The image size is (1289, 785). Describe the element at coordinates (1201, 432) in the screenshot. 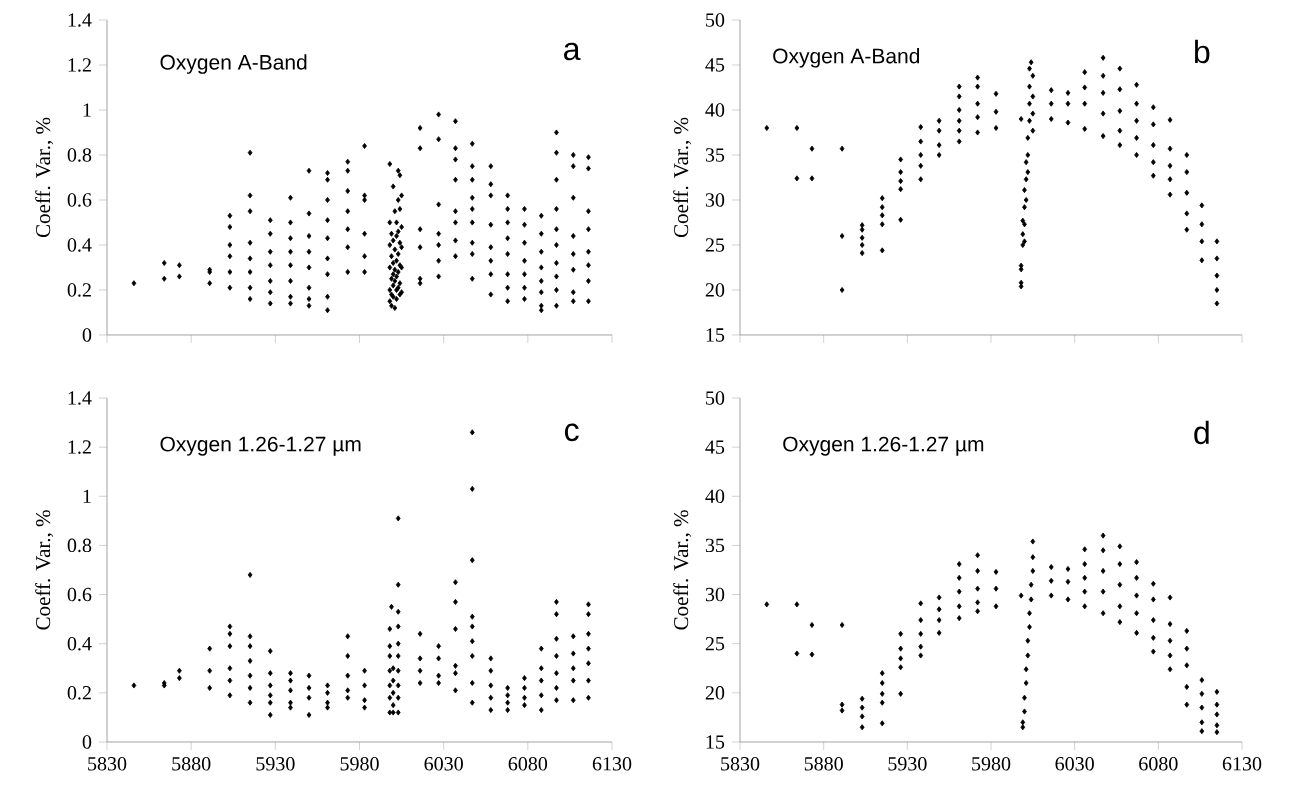

I see `annotation: d` at that location.